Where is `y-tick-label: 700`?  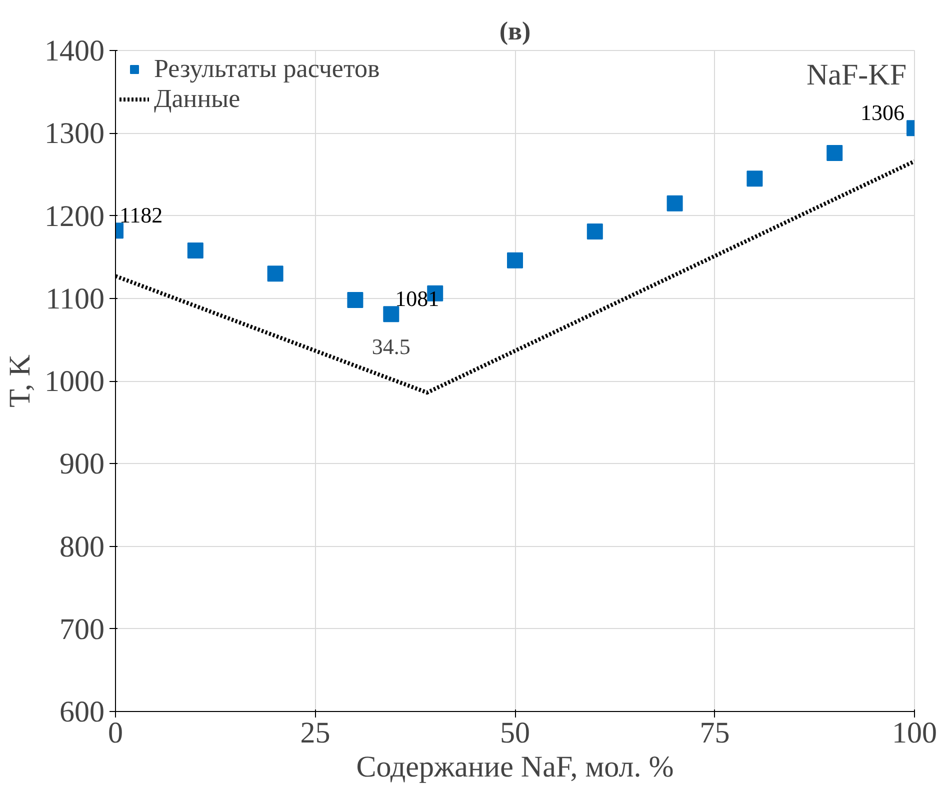 y-tick-label: 700 is located at coordinates (82, 629).